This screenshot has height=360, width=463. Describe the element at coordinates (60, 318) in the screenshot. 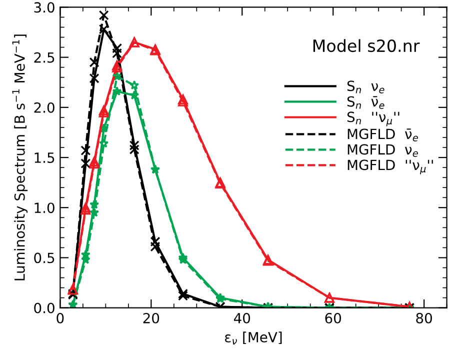

I see `x-tick-label: 0` at that location.